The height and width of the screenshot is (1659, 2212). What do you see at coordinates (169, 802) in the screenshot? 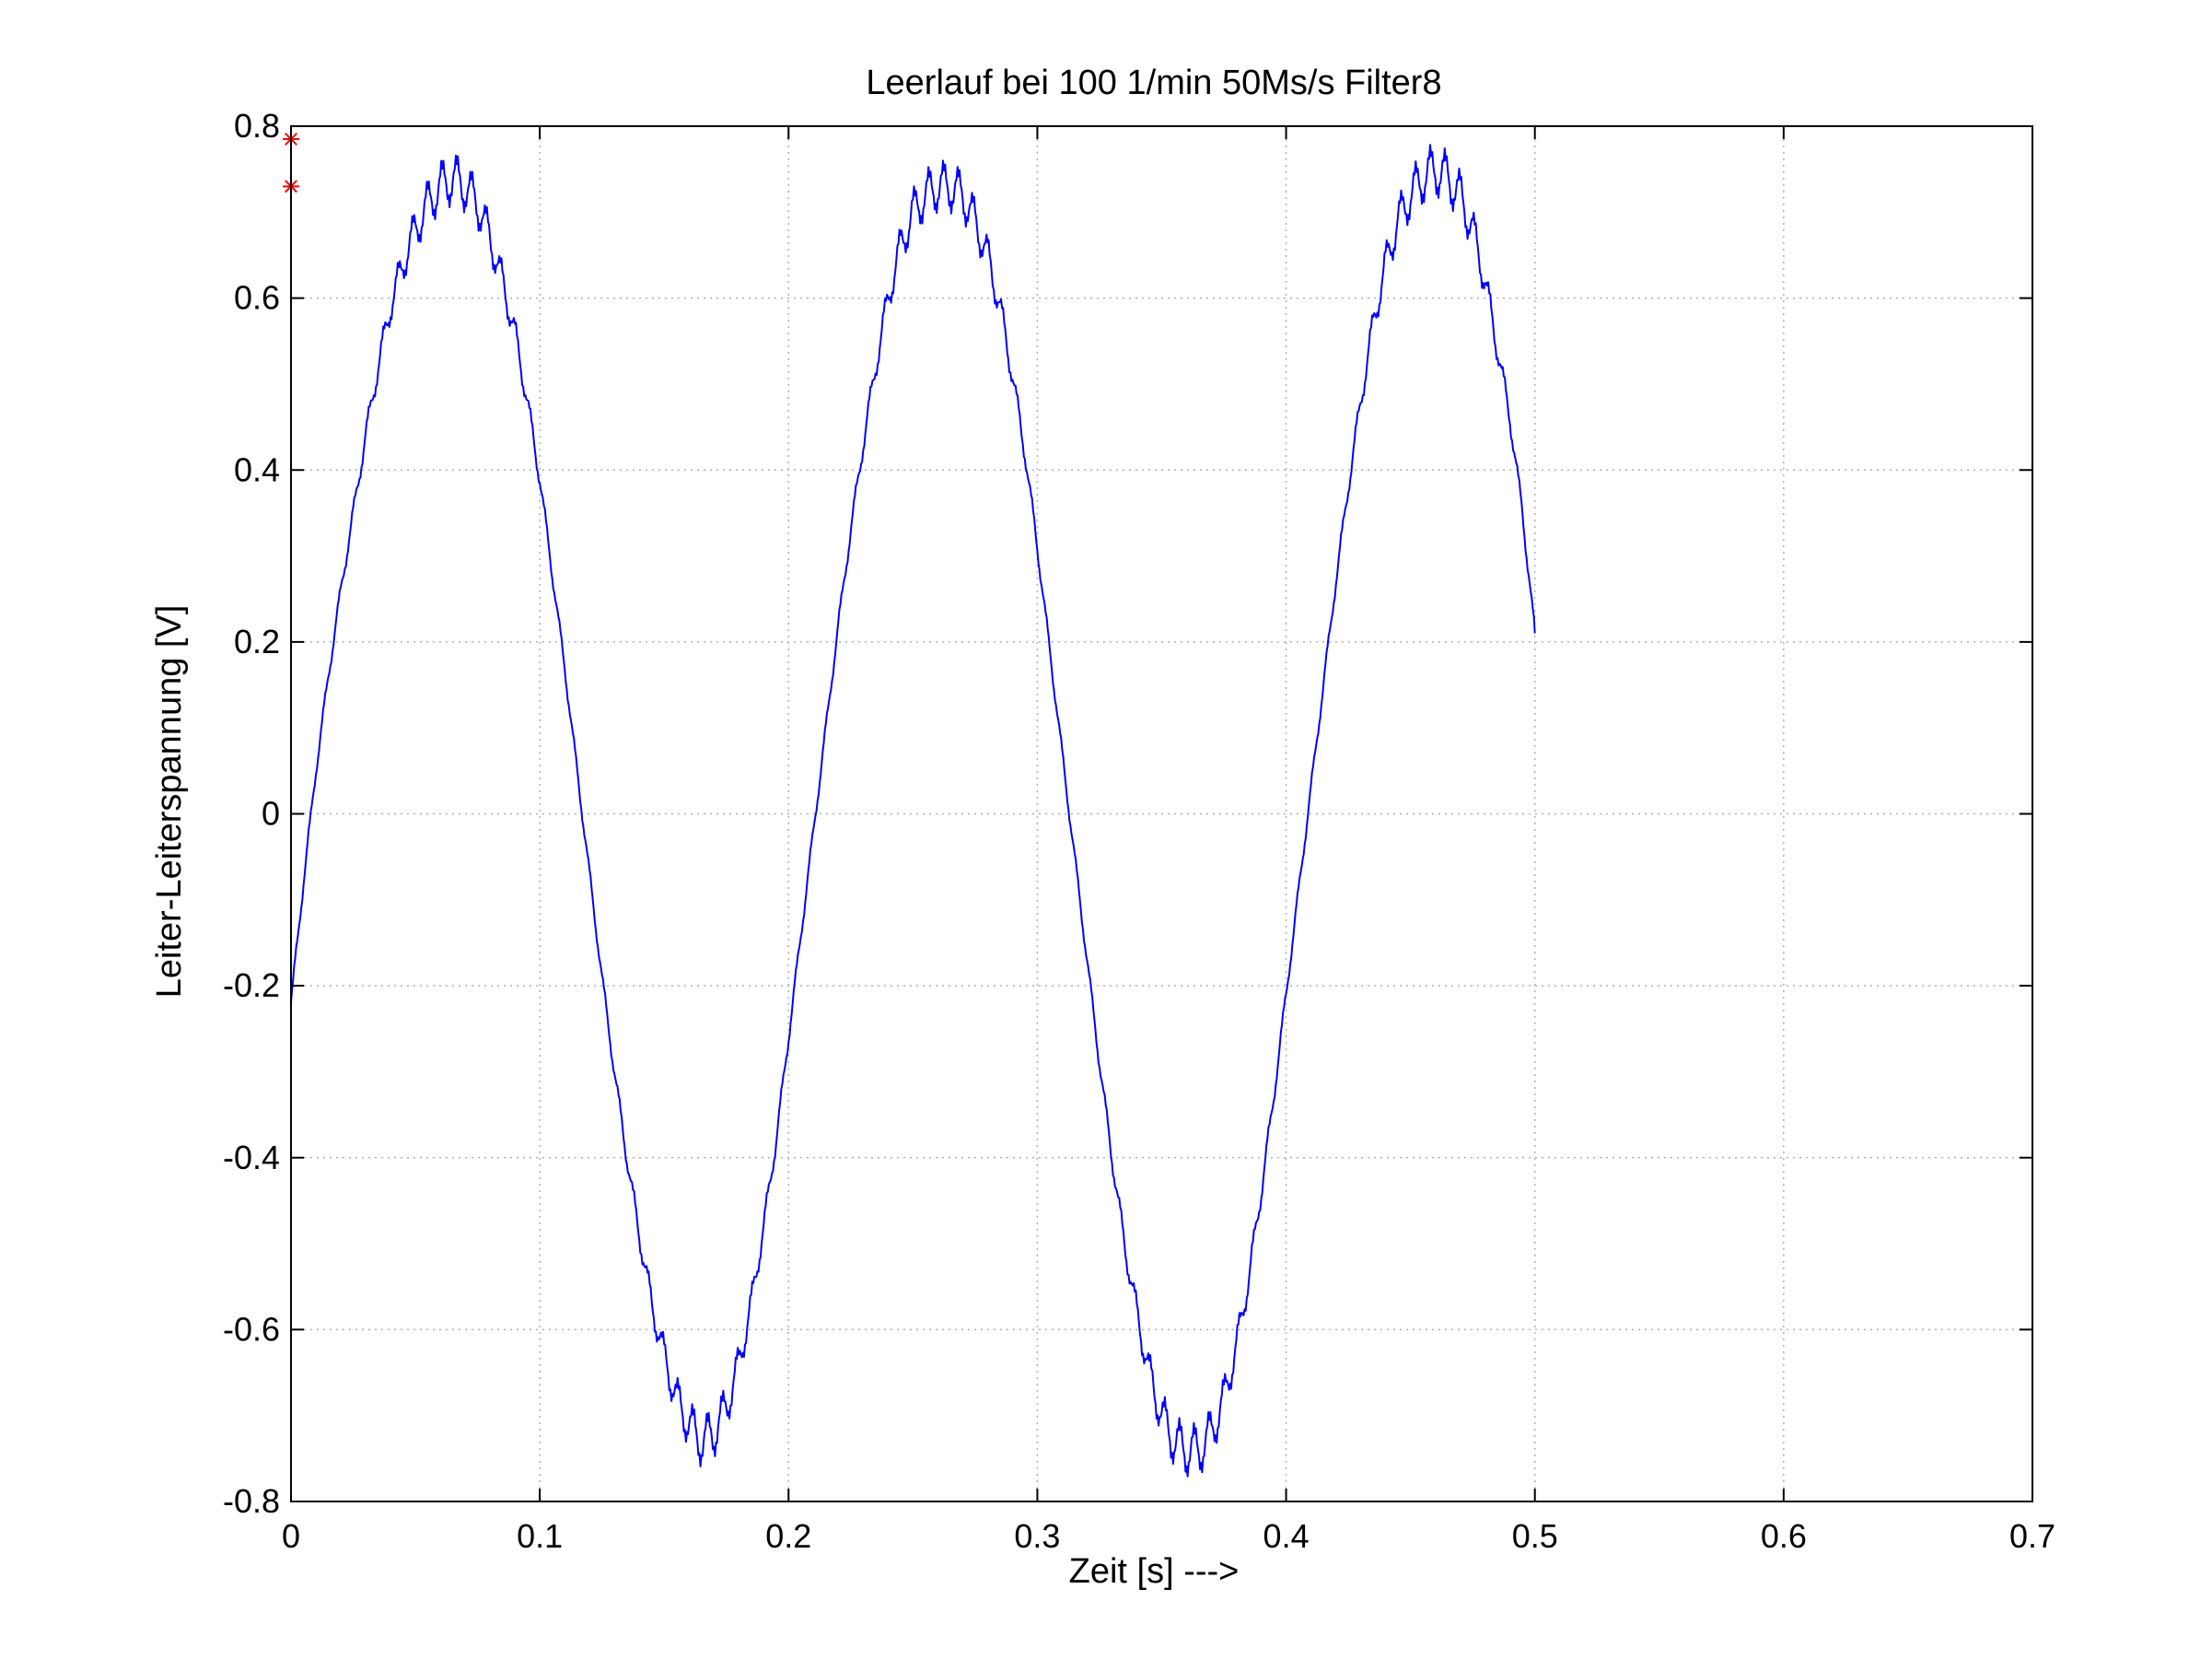
I see `y-axis-title: Leiter-Leiterspannung [V]` at bounding box center [169, 802].